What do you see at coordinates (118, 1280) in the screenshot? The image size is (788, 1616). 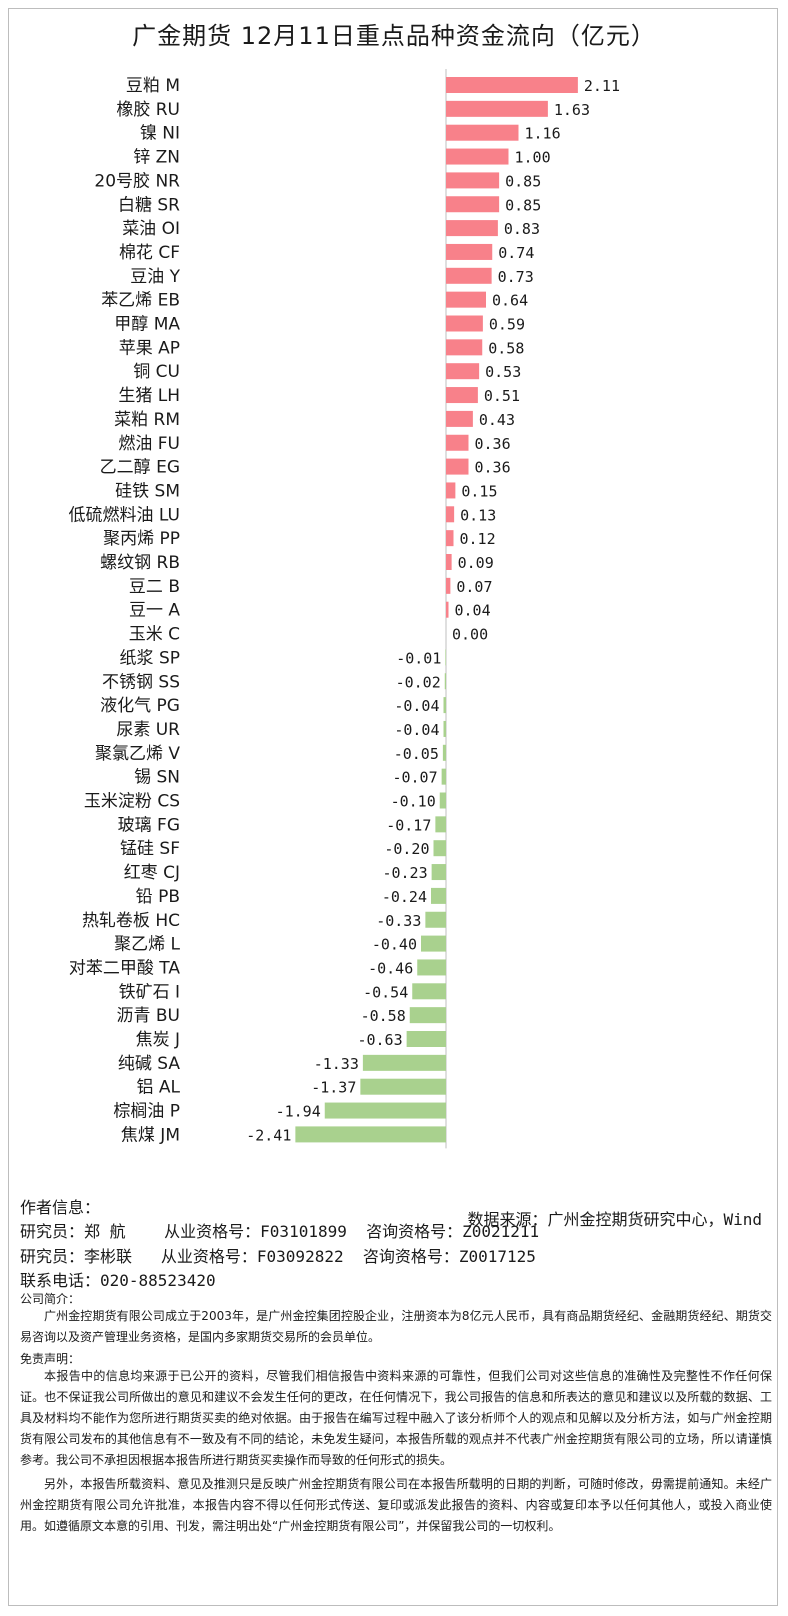 I see `contact-phone: 联系电话：020-88523420` at bounding box center [118, 1280].